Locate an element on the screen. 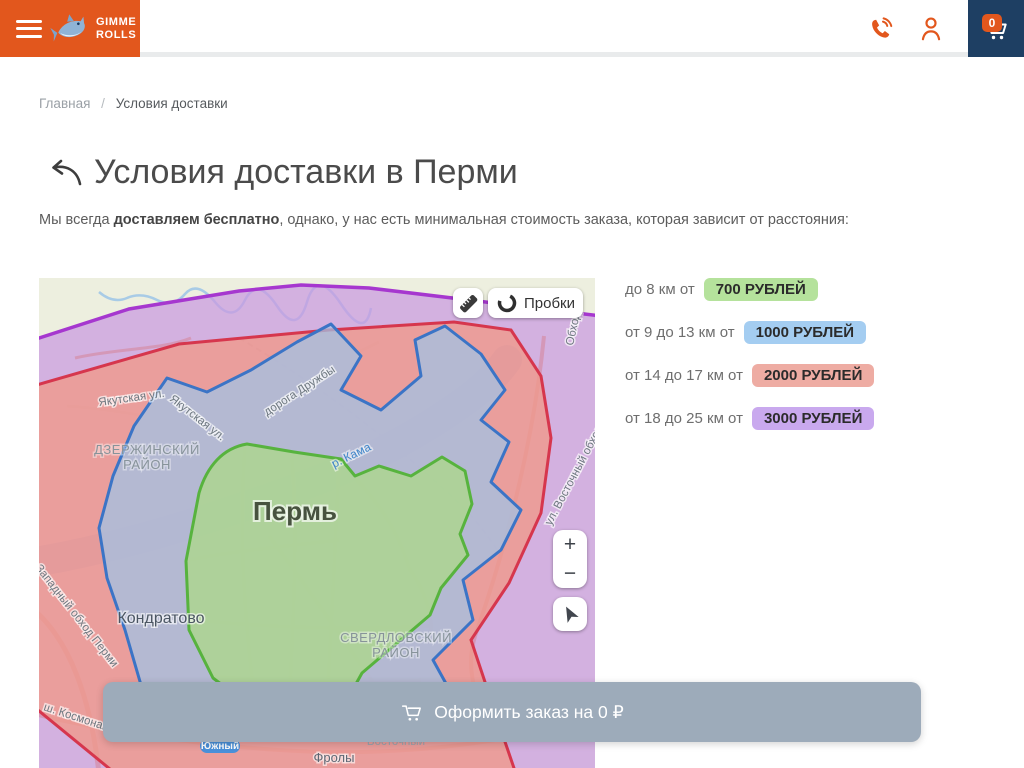  tier-price-badge: 1000 РУБЛЕЙ is located at coordinates (805, 332).